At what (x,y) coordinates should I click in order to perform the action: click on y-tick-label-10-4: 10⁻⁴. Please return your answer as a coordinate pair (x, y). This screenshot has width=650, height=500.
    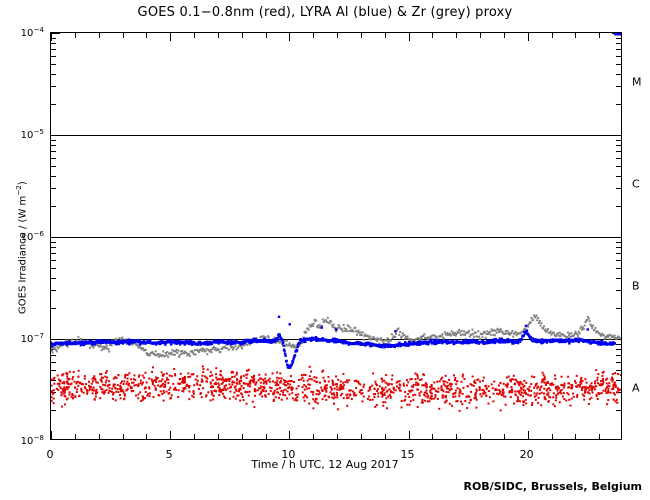
    Looking at the image, I should click on (32, 32).